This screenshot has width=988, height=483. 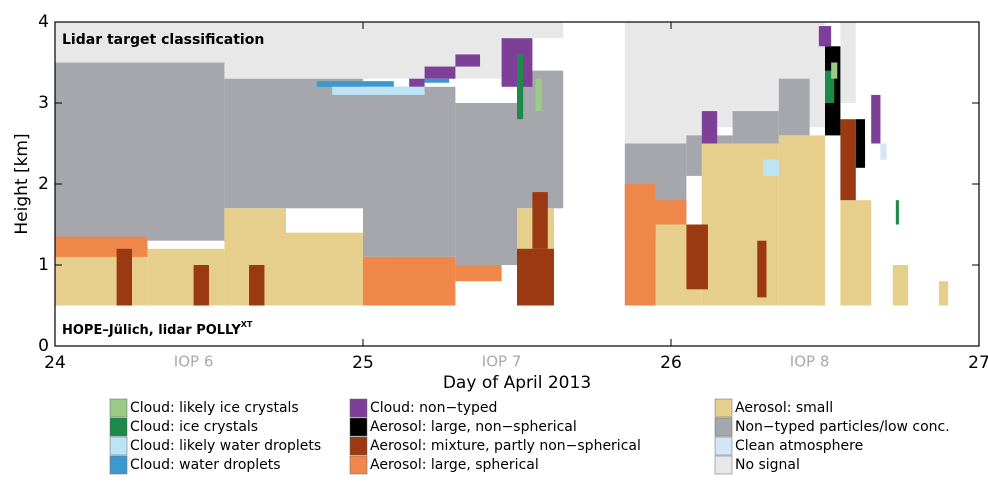 What do you see at coordinates (799, 446) in the screenshot?
I see `legend-label: Clean atmosphere` at bounding box center [799, 446].